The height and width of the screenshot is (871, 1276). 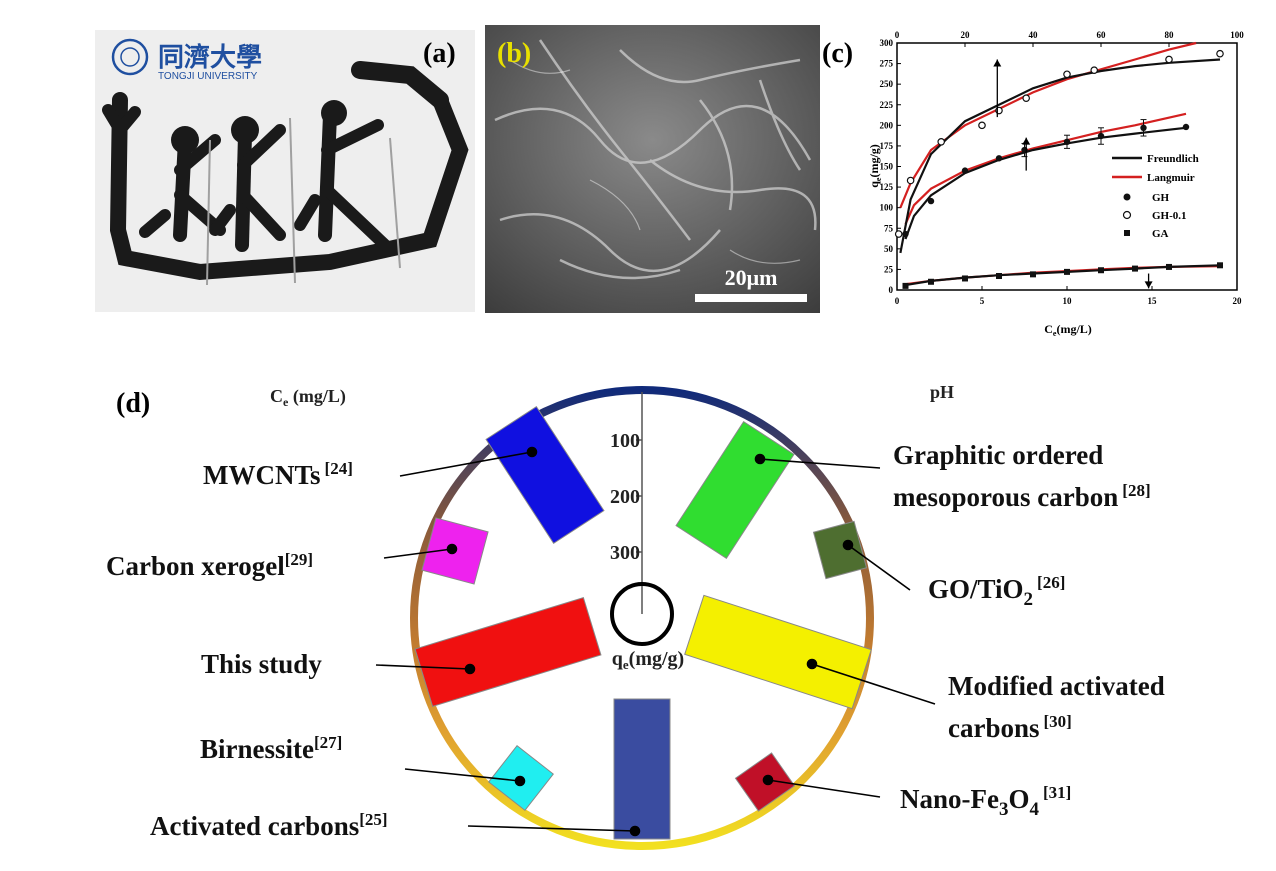 What do you see at coordinates (996, 591) in the screenshot?
I see `label-goti: GO/TiO2[26]` at bounding box center [996, 591].